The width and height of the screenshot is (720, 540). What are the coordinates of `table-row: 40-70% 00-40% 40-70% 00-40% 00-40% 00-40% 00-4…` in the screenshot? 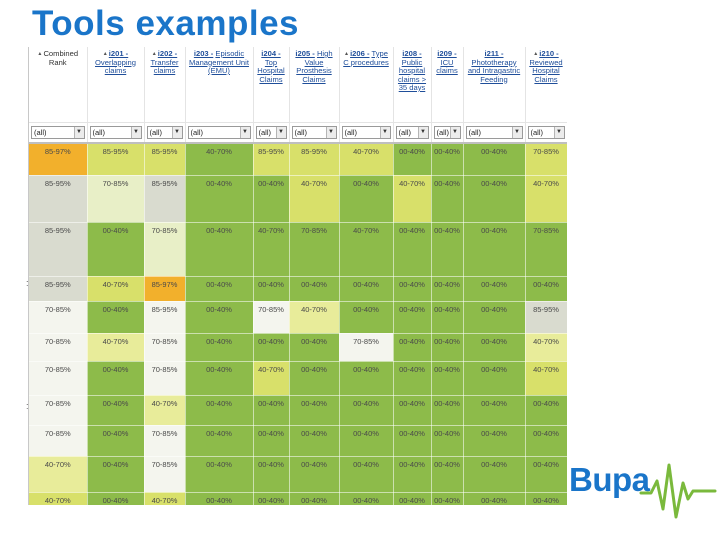 It's located at (298, 498).